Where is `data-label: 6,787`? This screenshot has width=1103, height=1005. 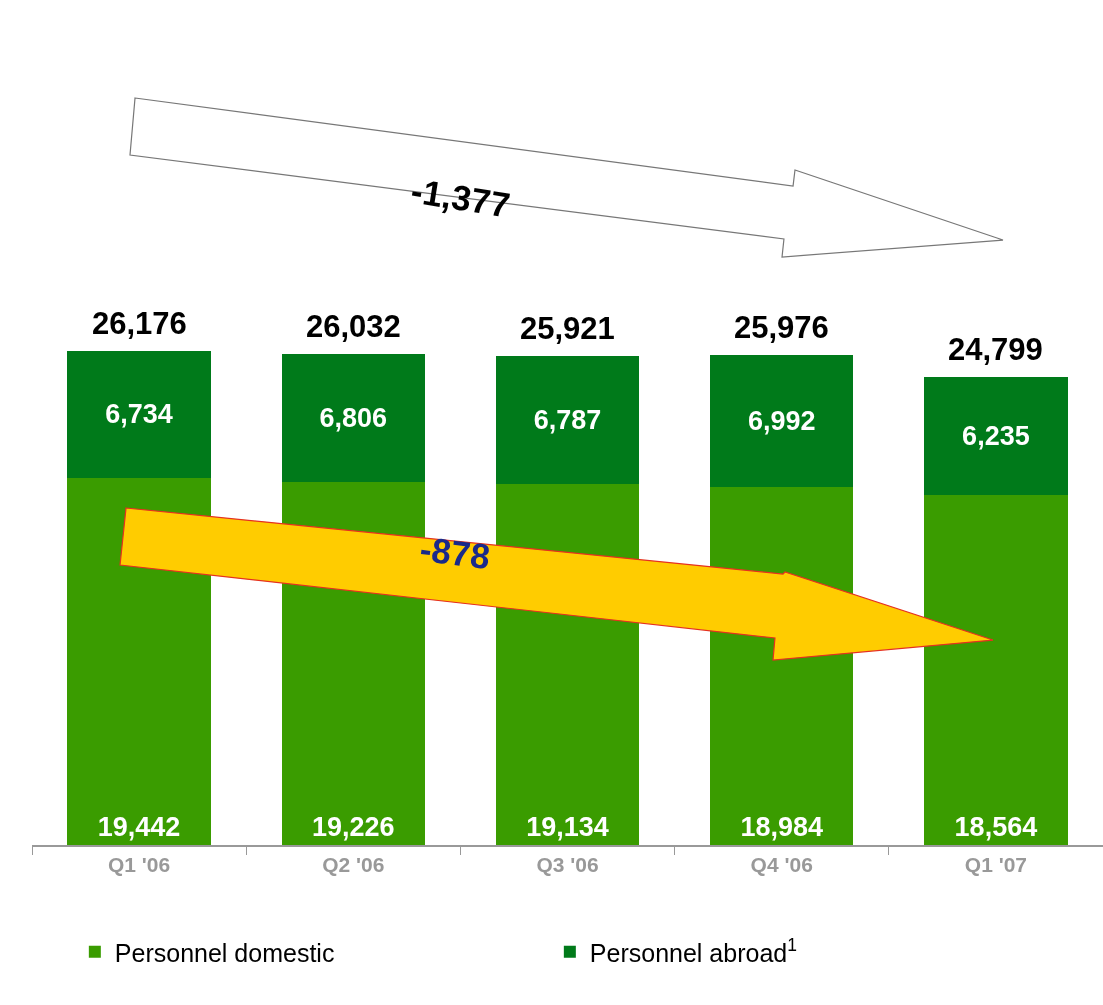
data-label: 6,787 is located at coordinates (567, 419).